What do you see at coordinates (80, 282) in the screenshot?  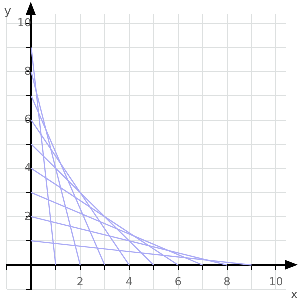 I see `x-tick-label: 2` at bounding box center [80, 282].